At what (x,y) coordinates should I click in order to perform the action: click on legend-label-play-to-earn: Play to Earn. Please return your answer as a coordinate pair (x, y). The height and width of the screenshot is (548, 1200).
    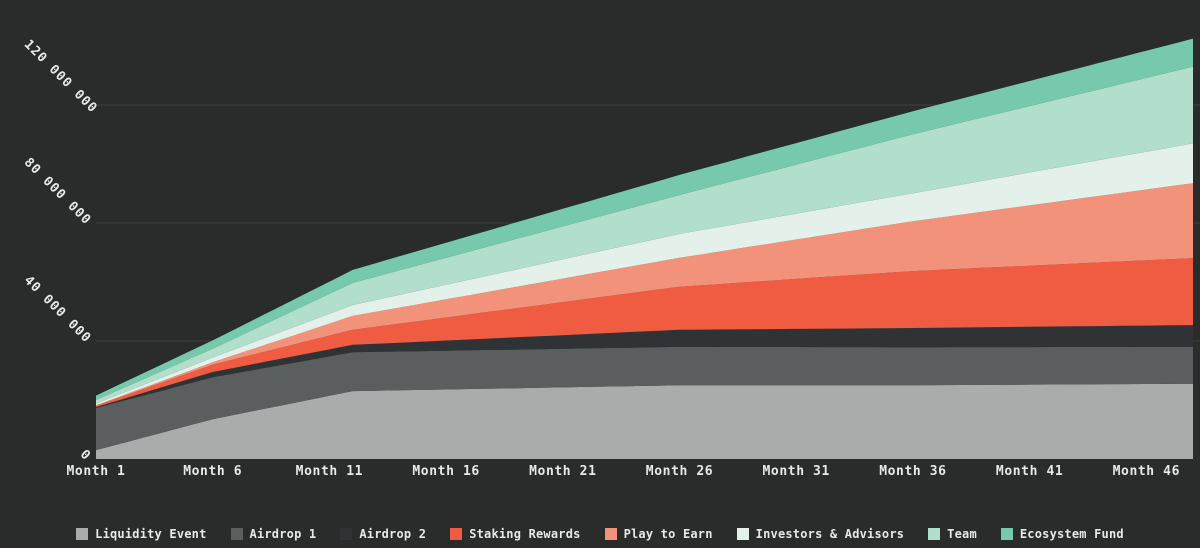
    Looking at the image, I should click on (668, 534).